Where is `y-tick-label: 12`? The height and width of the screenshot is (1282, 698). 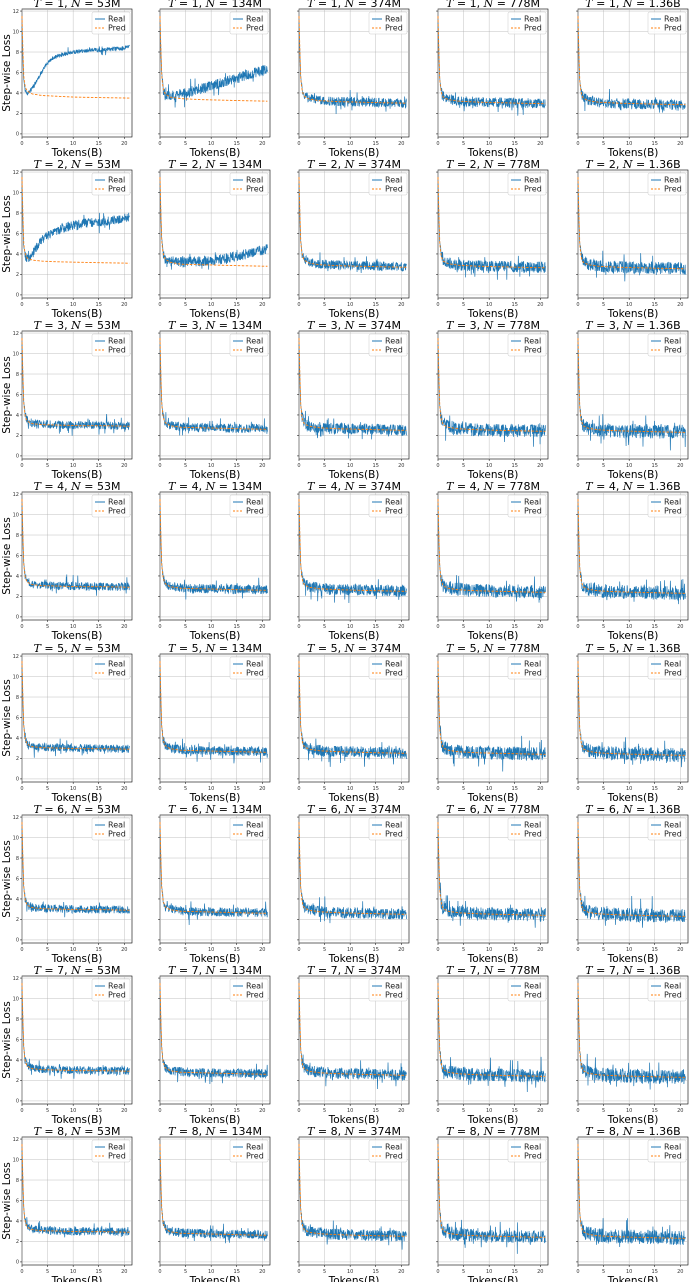
y-tick-label: 12 is located at coordinates (16, 818).